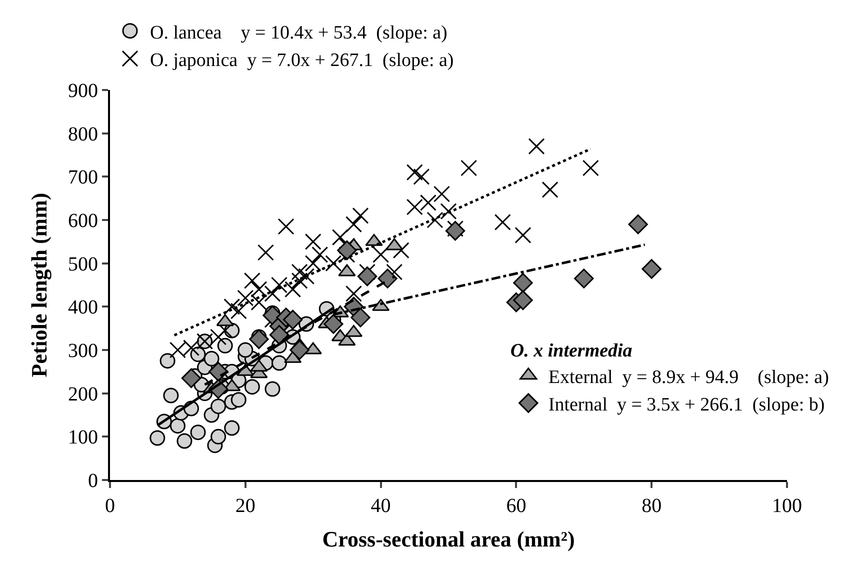 This screenshot has width=846, height=565. Describe the element at coordinates (93, 481) in the screenshot. I see `y-tick-label: 0` at that location.